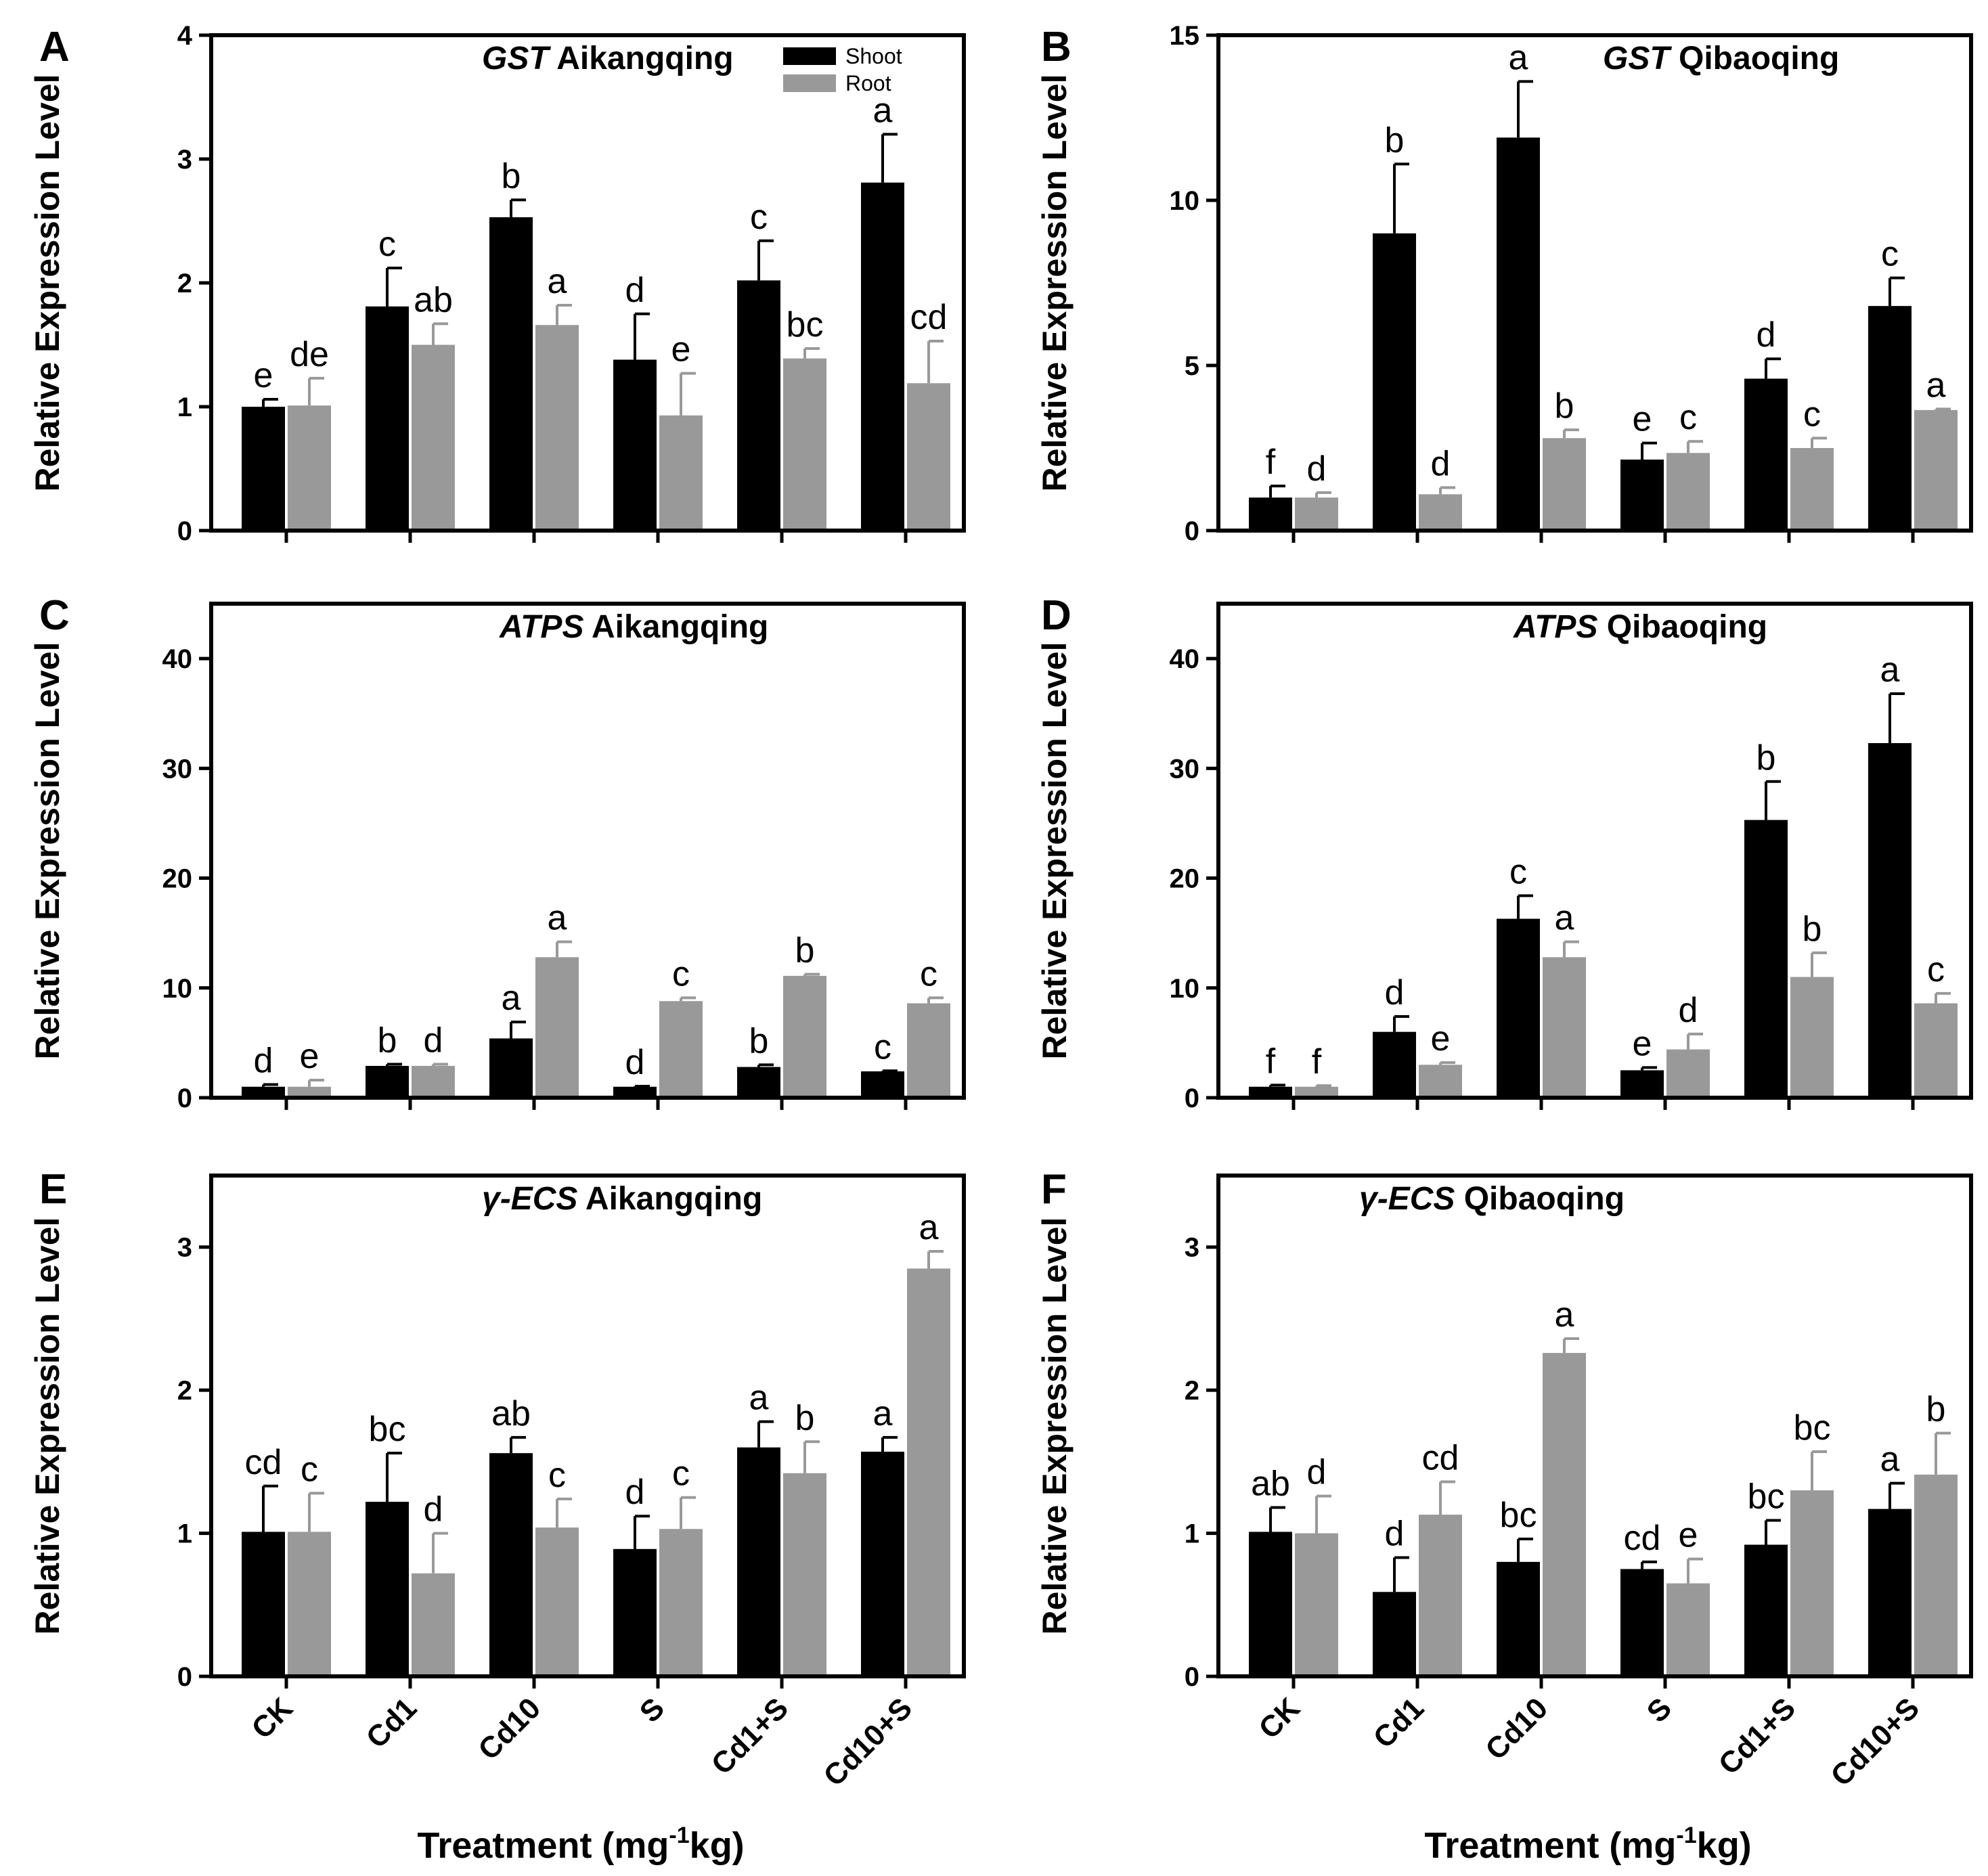 The image size is (1988, 1876). What do you see at coordinates (868, 83) in the screenshot?
I see `legend-label: Root` at bounding box center [868, 83].